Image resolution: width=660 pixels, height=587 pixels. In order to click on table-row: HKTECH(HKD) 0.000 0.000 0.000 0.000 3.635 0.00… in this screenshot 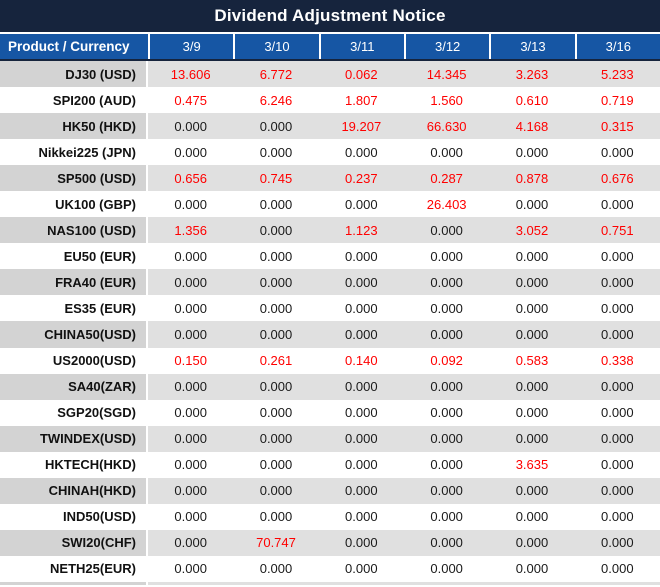, I will do `click(330, 464)`.